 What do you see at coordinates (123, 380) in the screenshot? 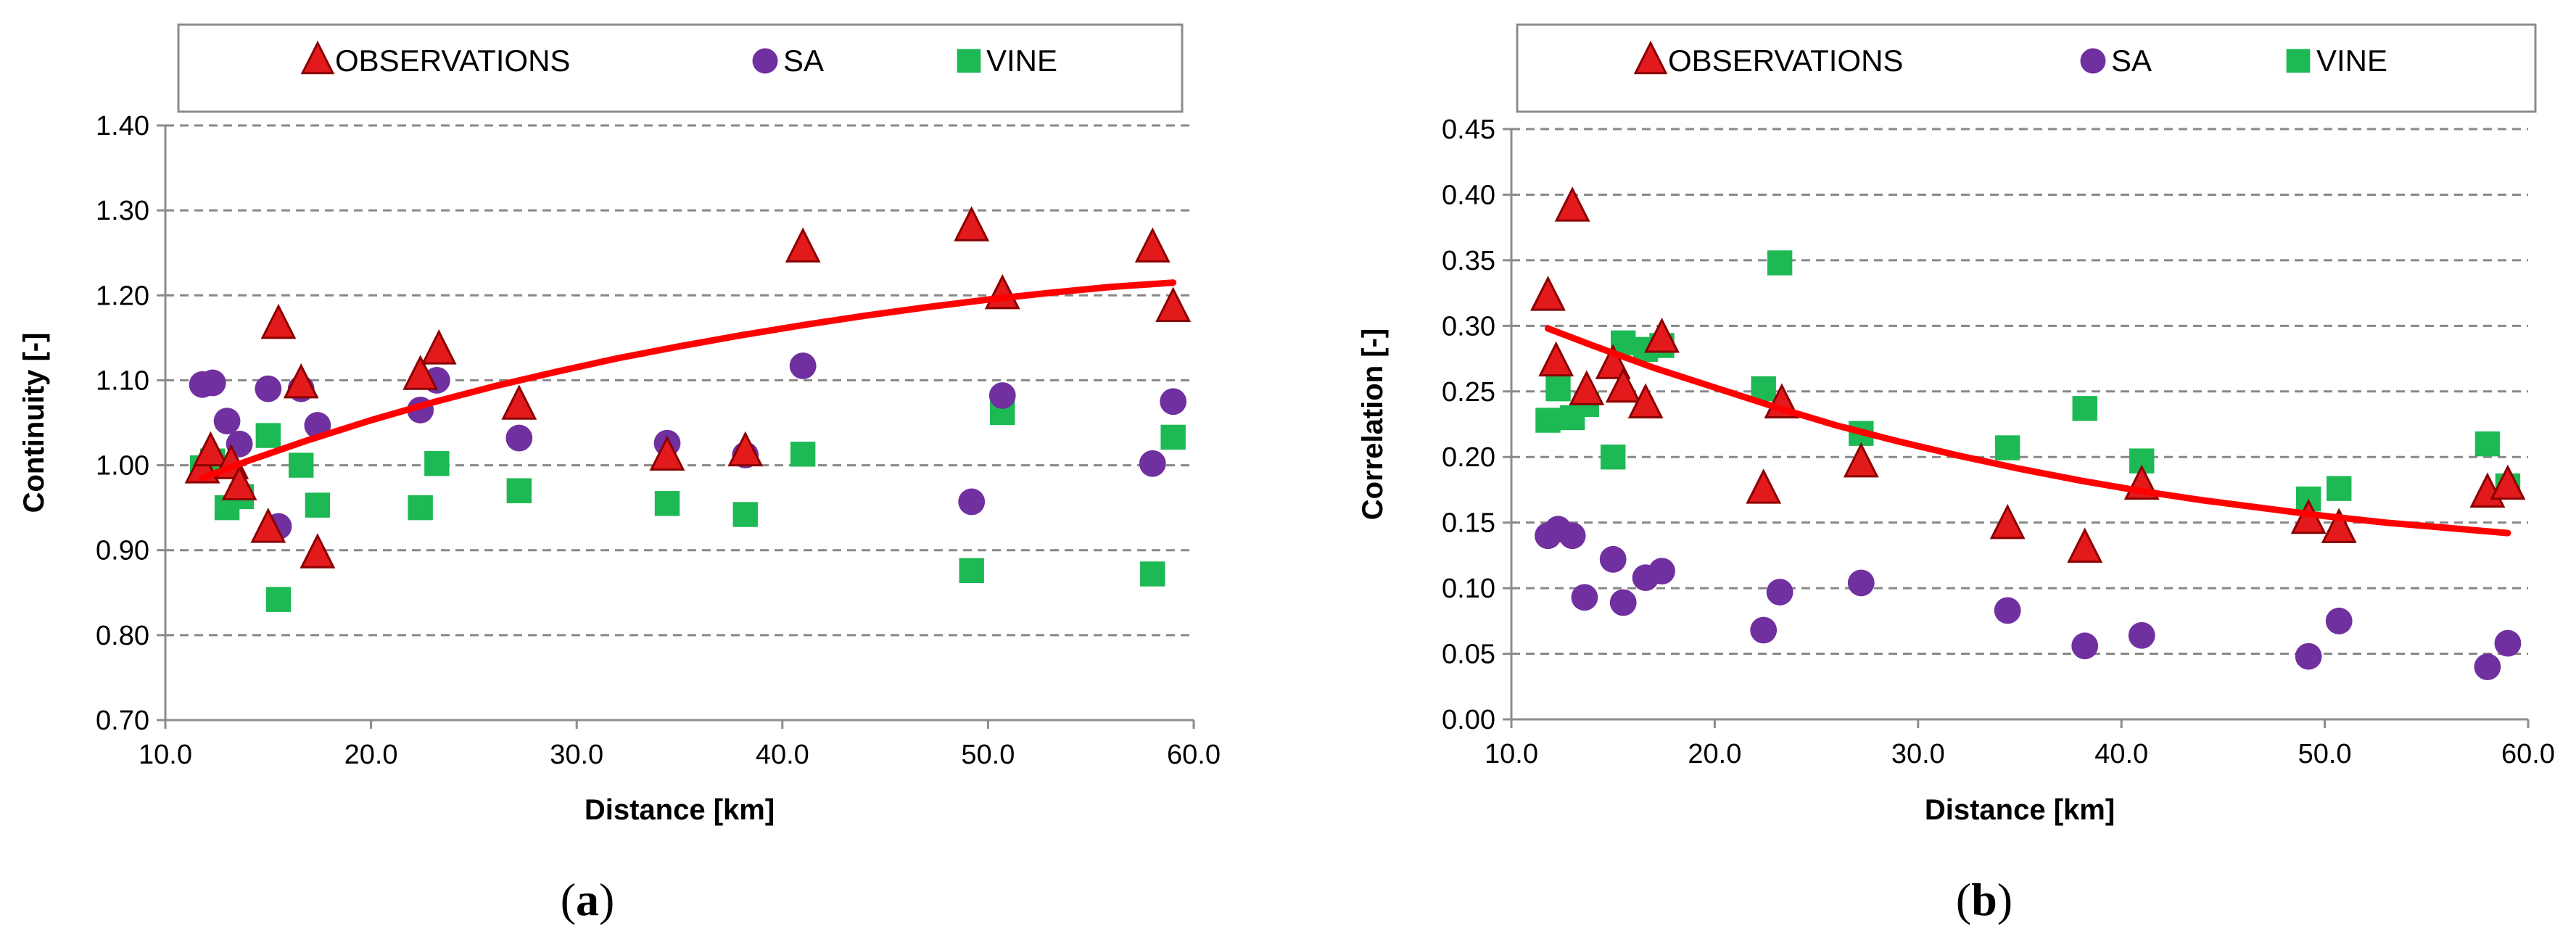
I see `y-tick-label: 1.10` at bounding box center [123, 380].